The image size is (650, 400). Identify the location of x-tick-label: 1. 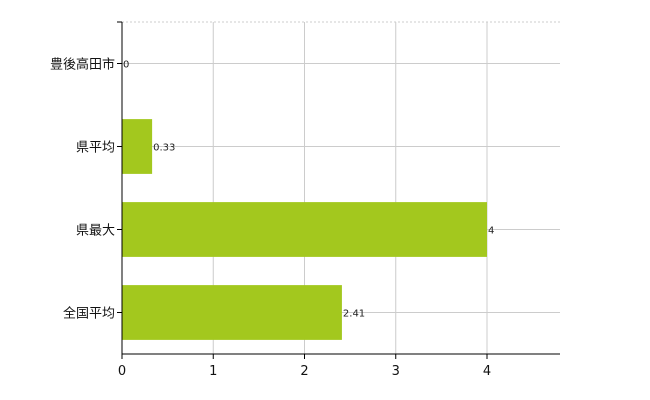
(213, 371).